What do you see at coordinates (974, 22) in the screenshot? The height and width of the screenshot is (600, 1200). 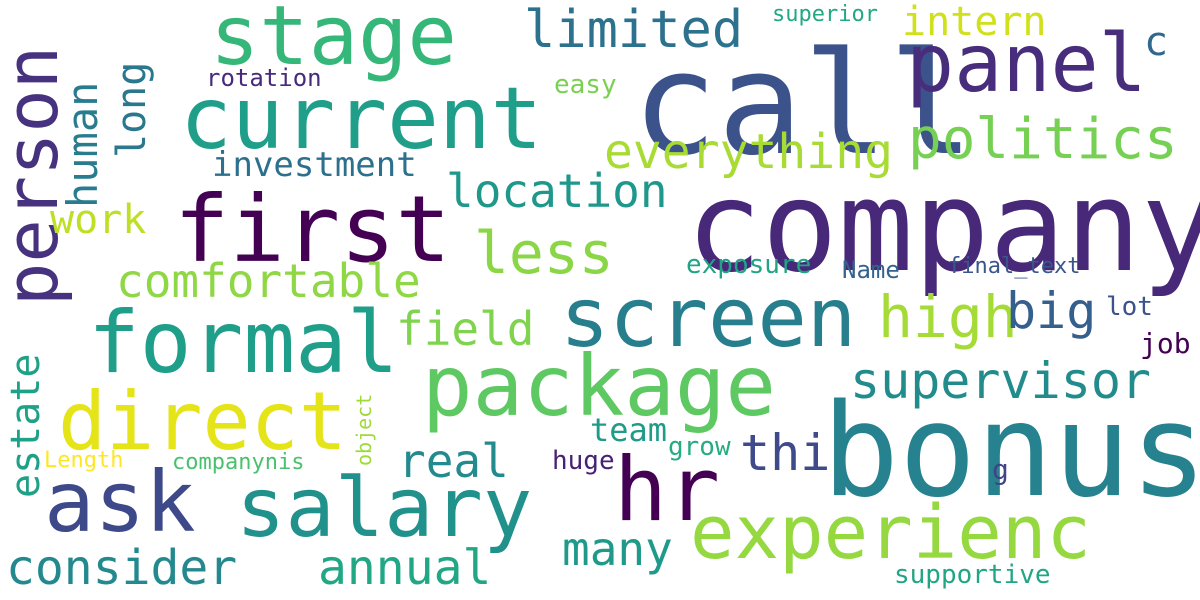 I see `word-intern: intern` at bounding box center [974, 22].